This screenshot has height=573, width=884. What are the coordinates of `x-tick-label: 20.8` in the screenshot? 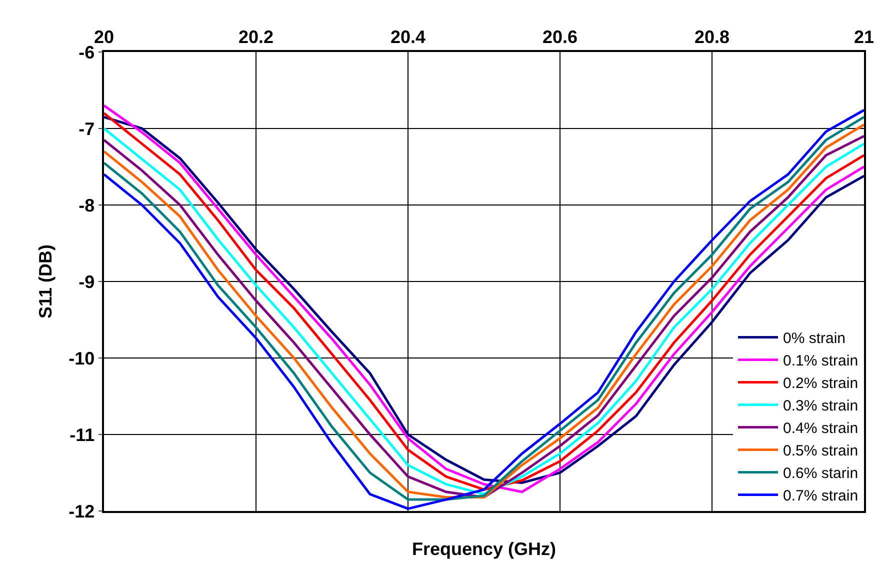 It's located at (712, 37).